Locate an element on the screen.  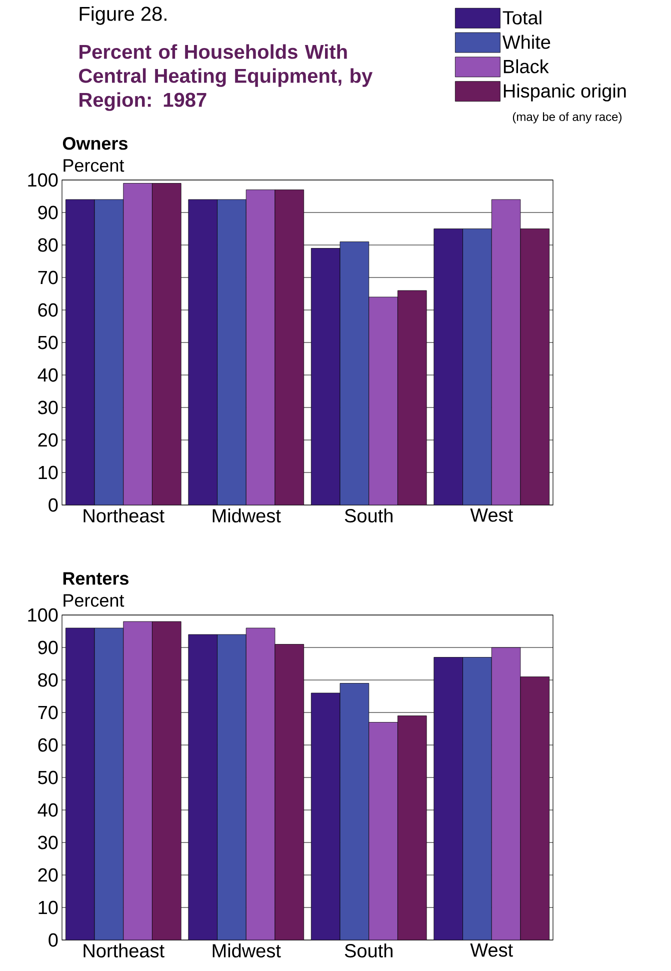
legend-label: White is located at coordinates (526, 41).